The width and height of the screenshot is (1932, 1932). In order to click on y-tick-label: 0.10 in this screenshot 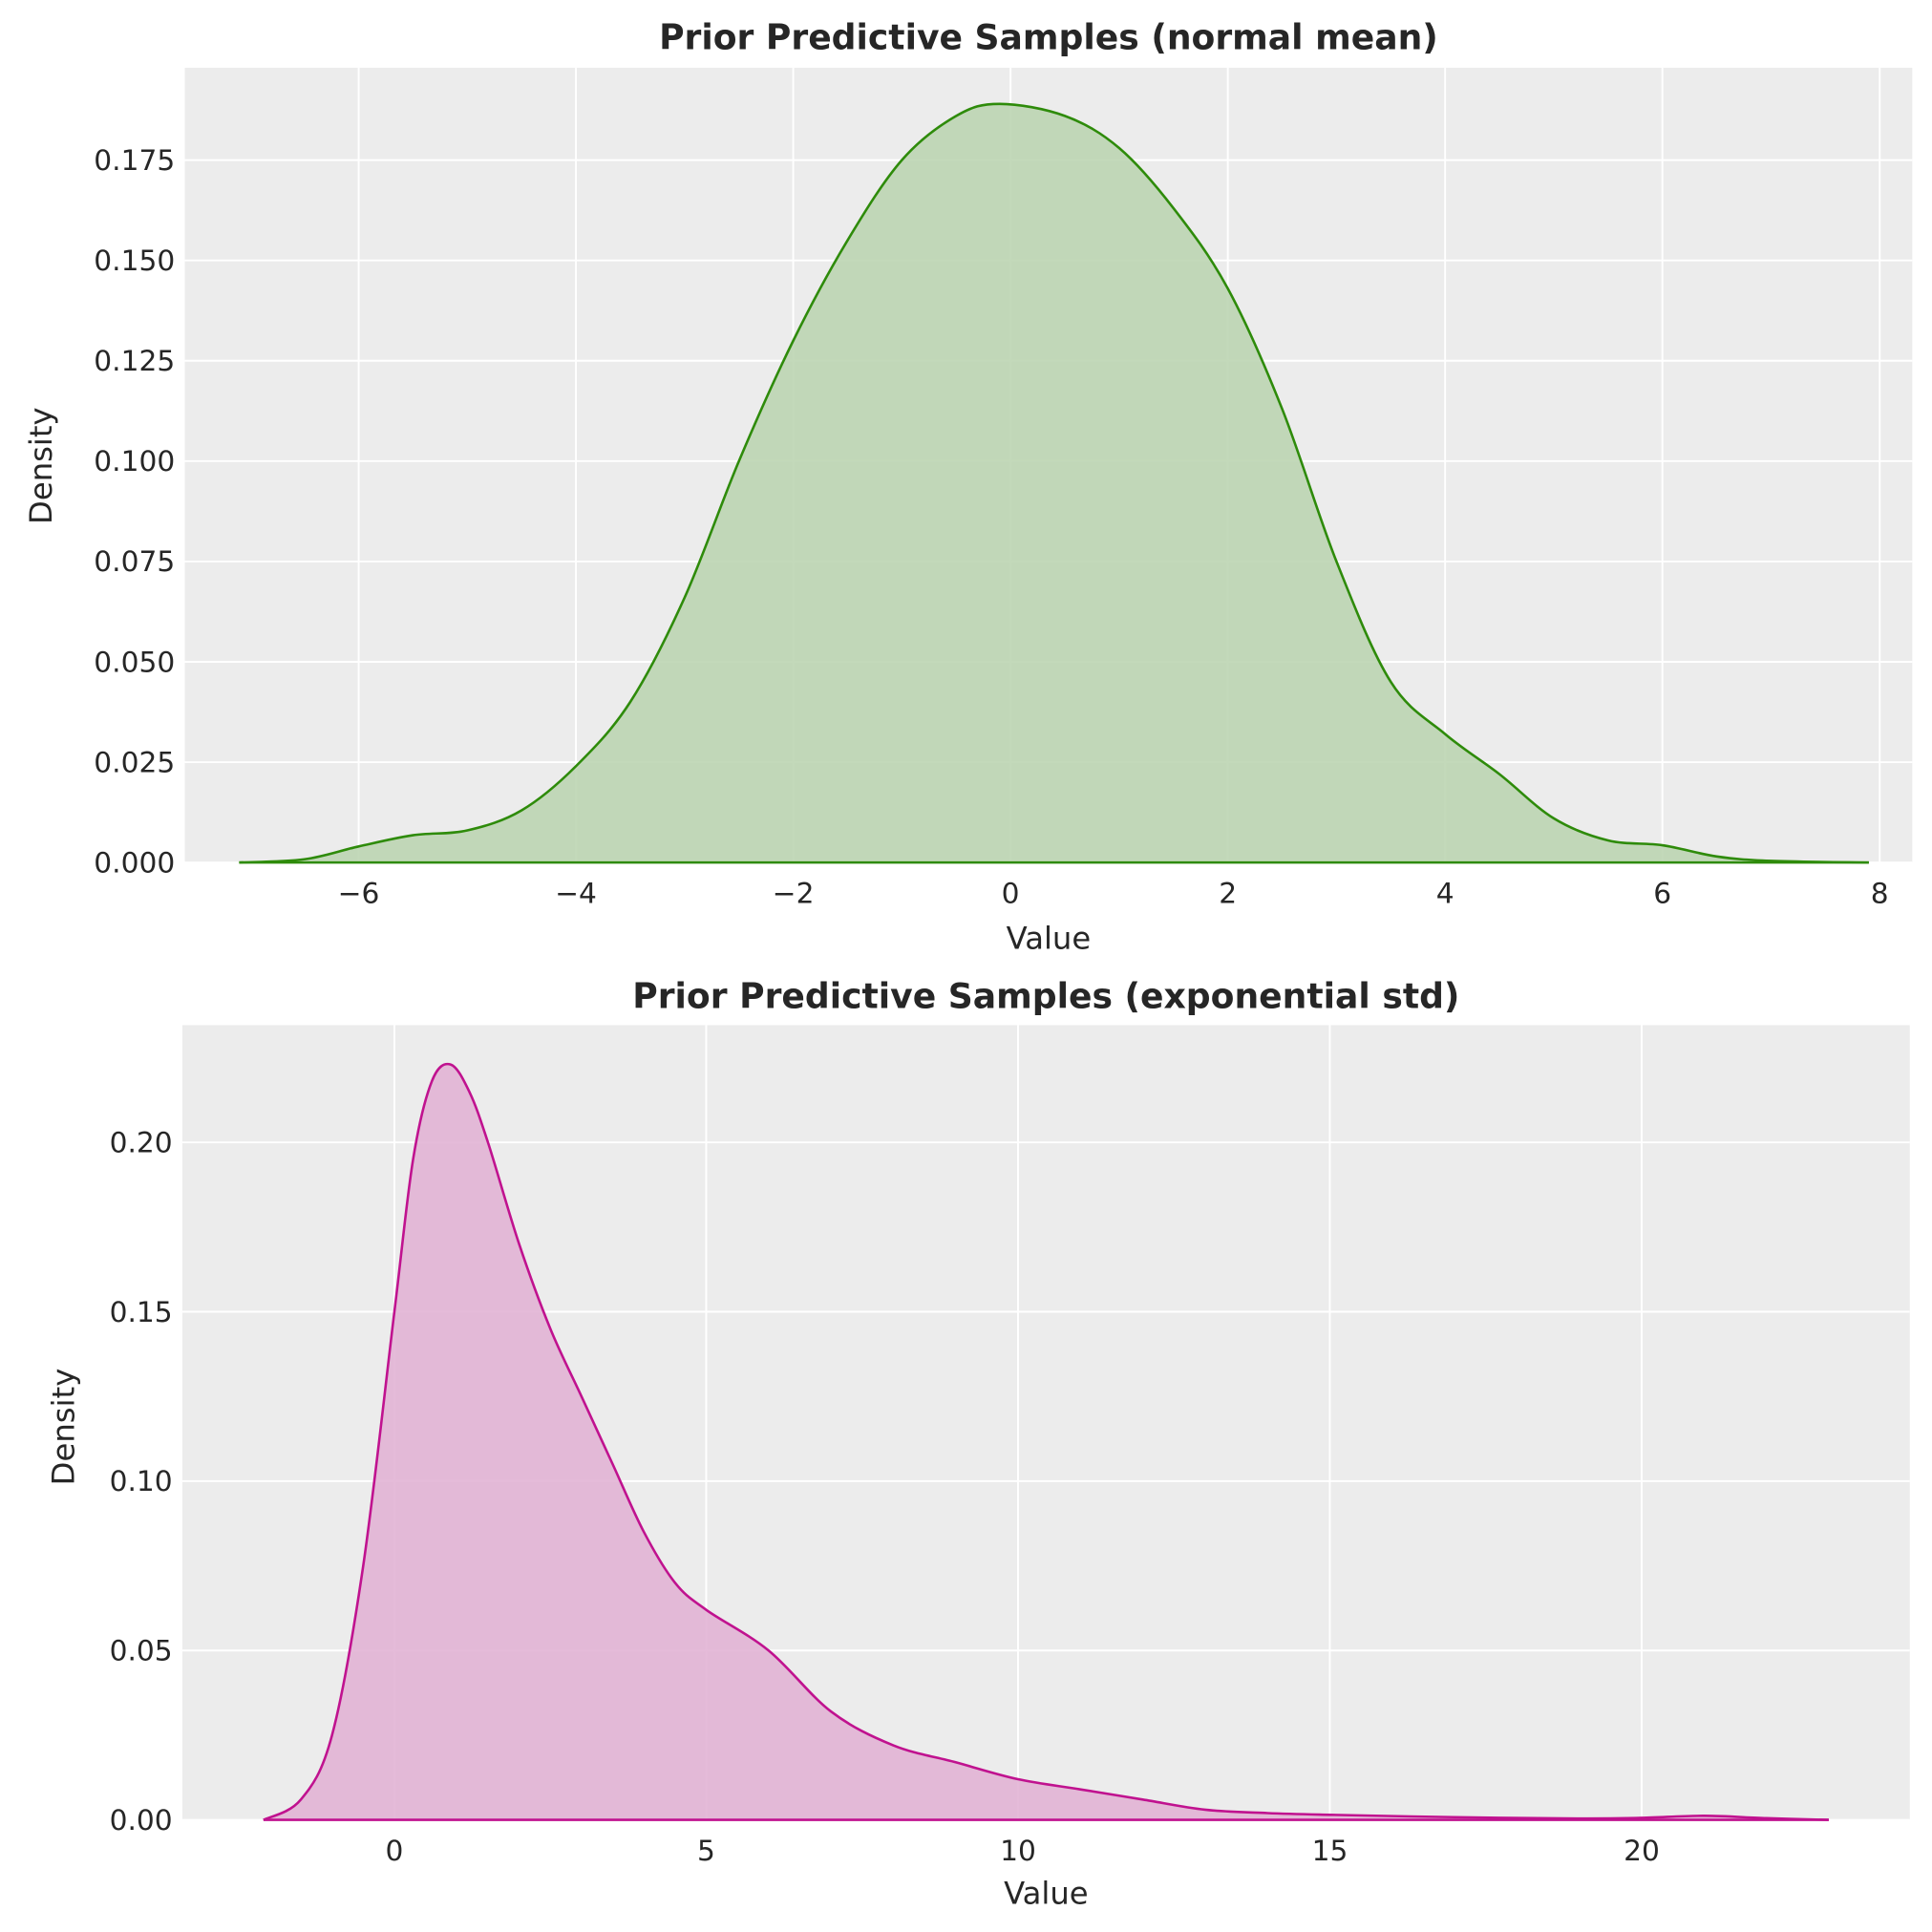, I will do `click(141, 1480)`.